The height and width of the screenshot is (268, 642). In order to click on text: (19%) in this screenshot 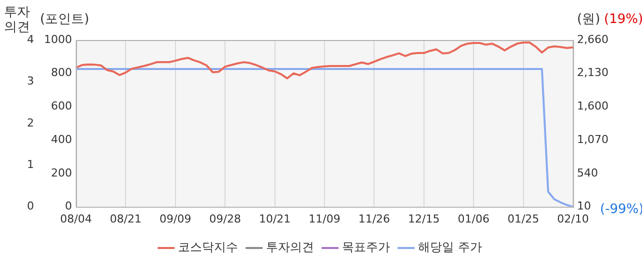, I will do `click(623, 19)`.